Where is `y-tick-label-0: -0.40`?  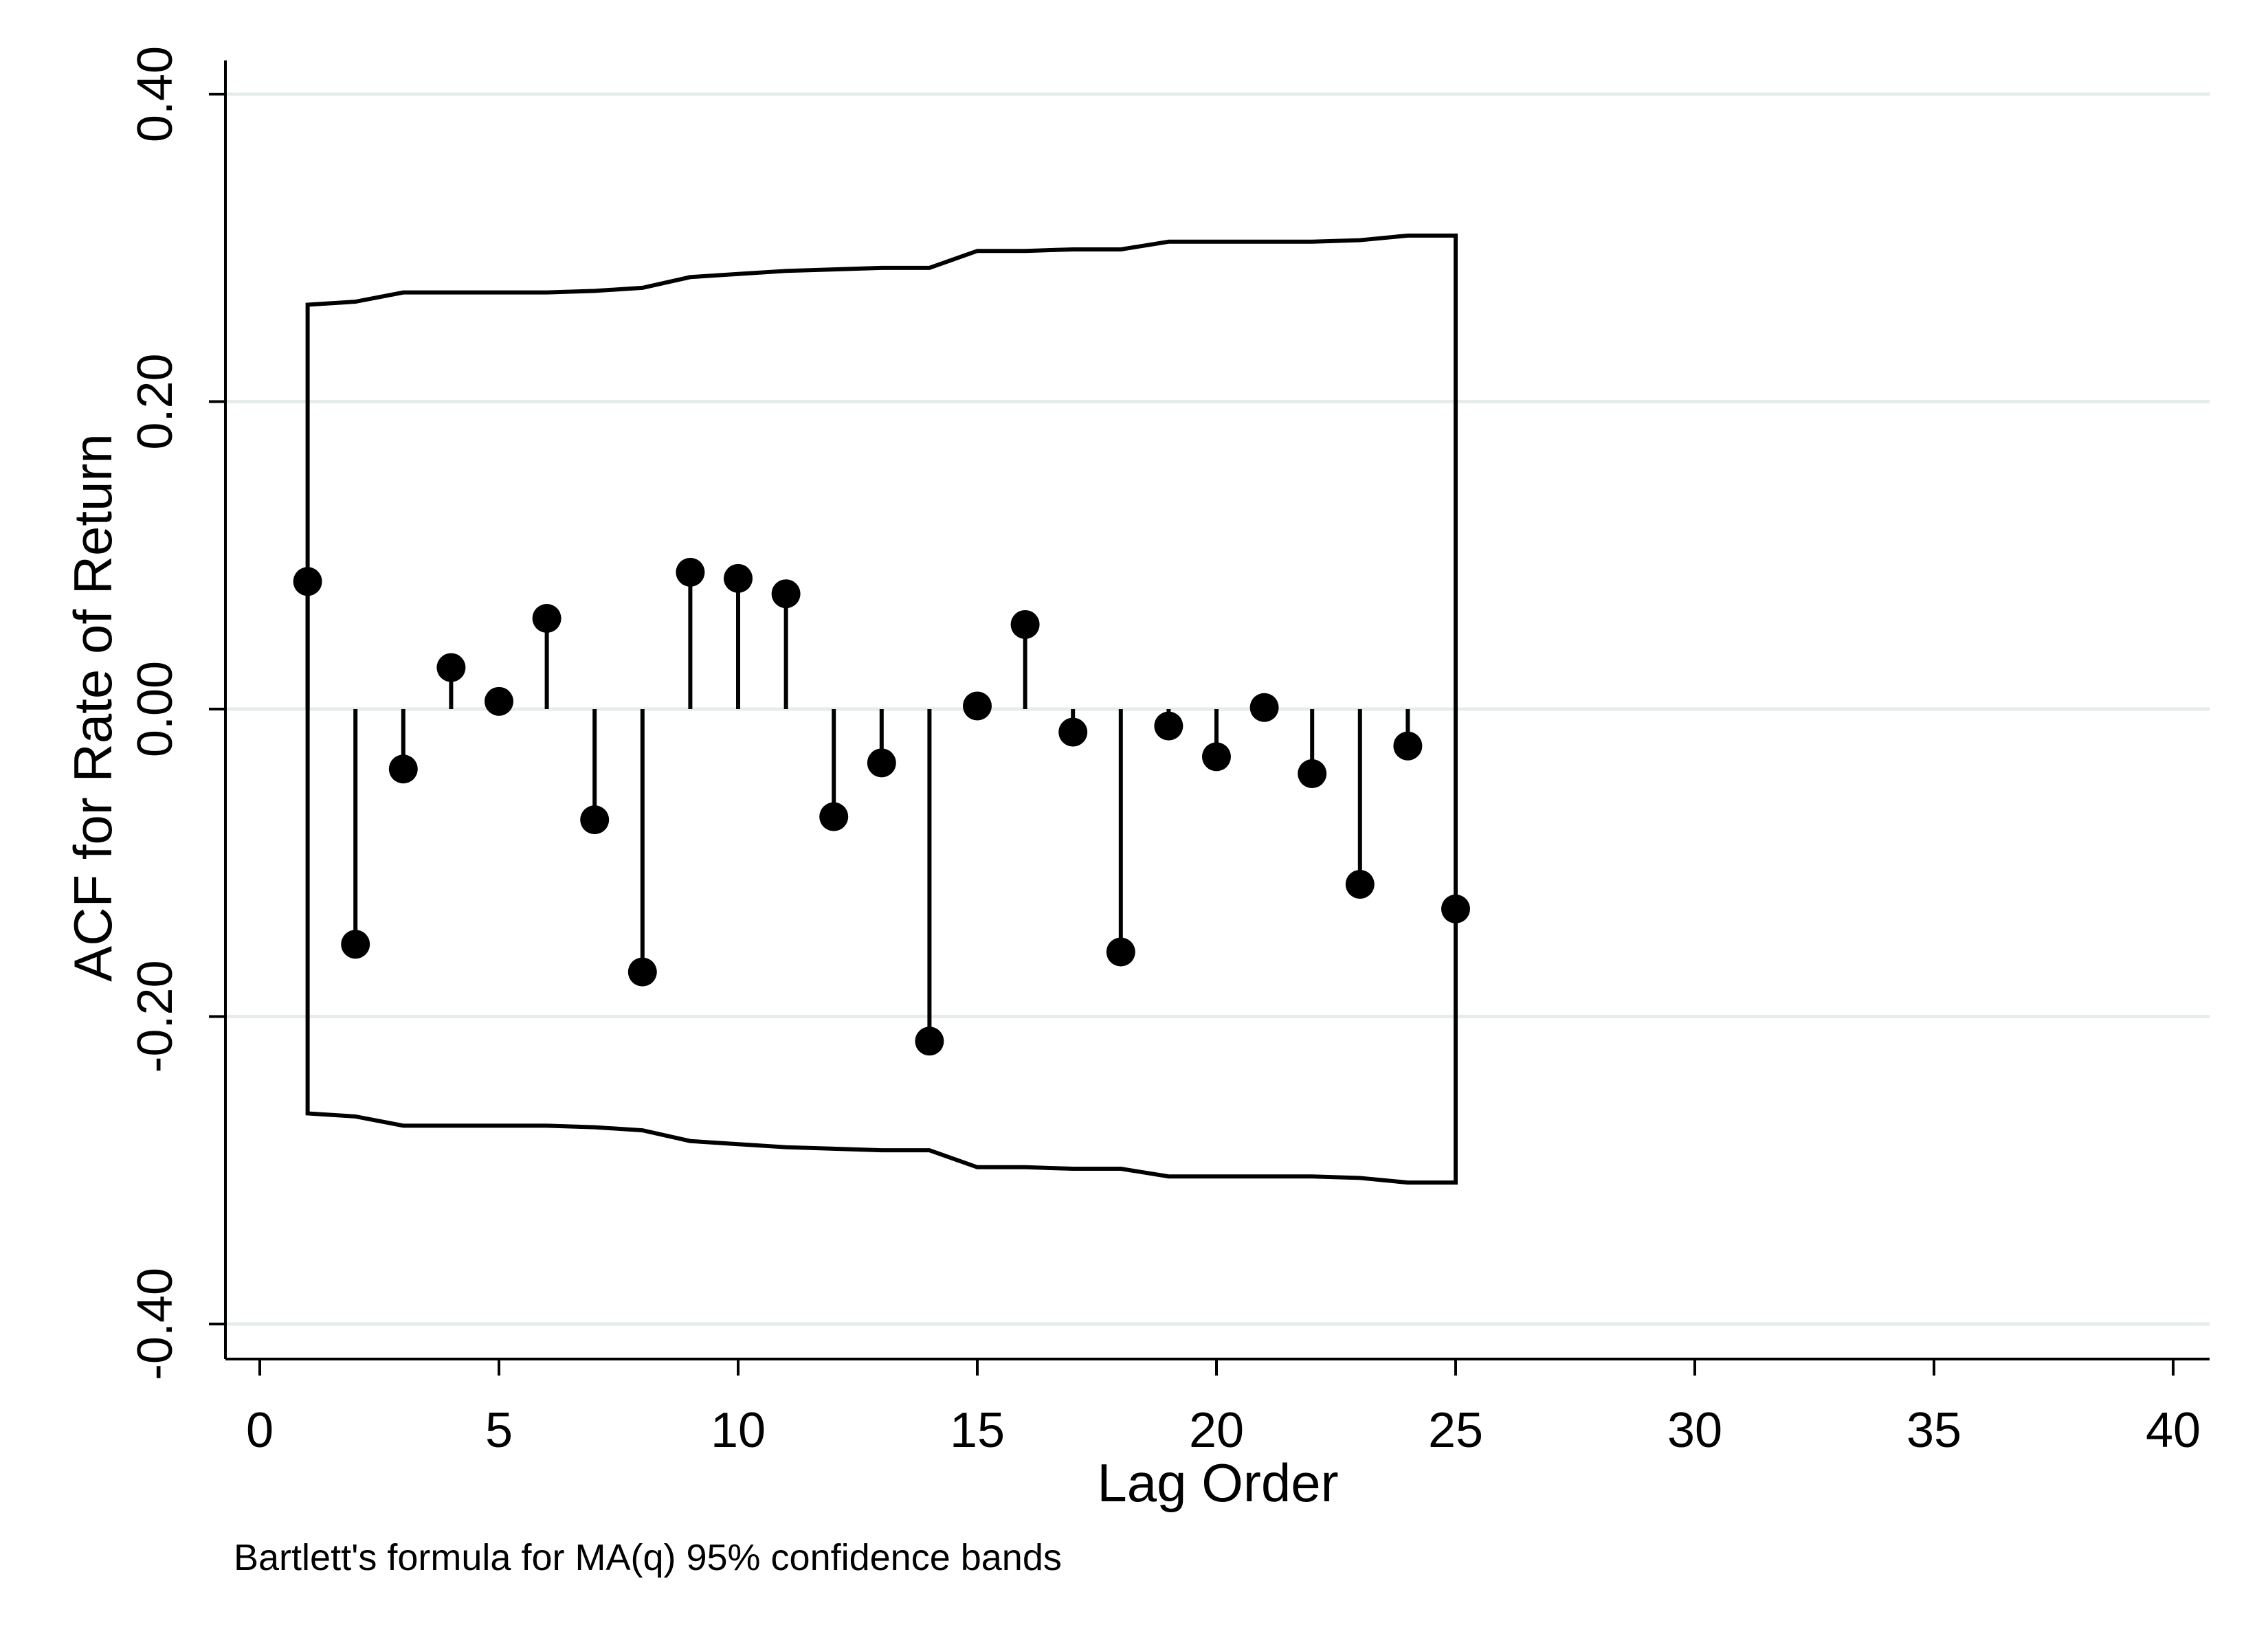 y-tick-label-0: -0.40 is located at coordinates (155, 1324).